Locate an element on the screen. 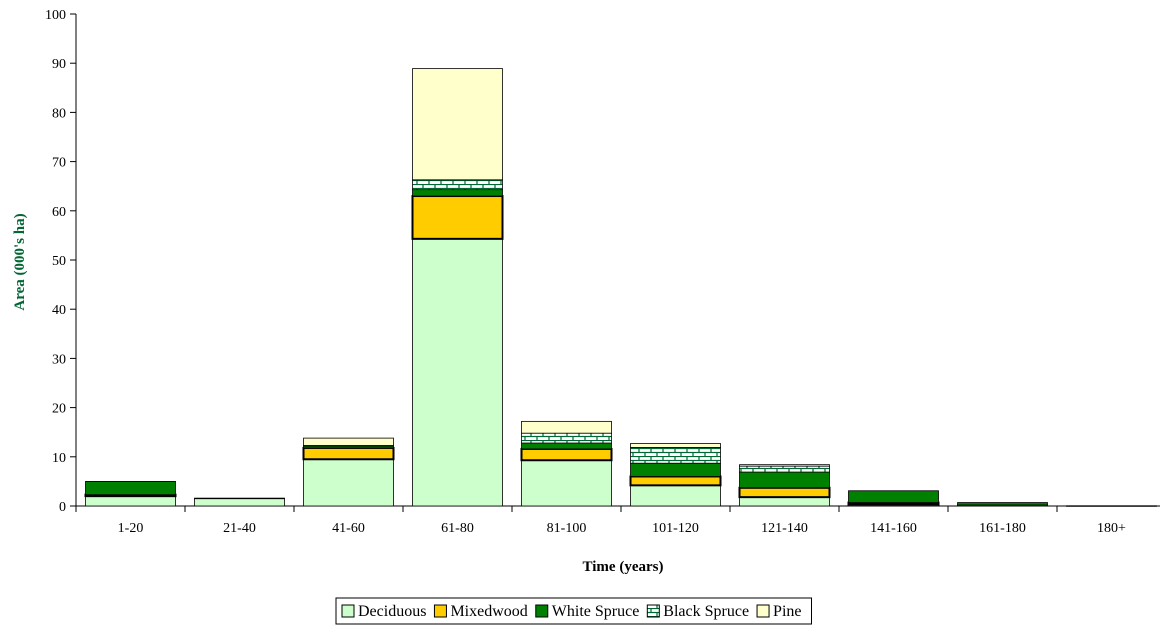 The height and width of the screenshot is (628, 1164). x-axis-title: Time (years) is located at coordinates (623, 567).